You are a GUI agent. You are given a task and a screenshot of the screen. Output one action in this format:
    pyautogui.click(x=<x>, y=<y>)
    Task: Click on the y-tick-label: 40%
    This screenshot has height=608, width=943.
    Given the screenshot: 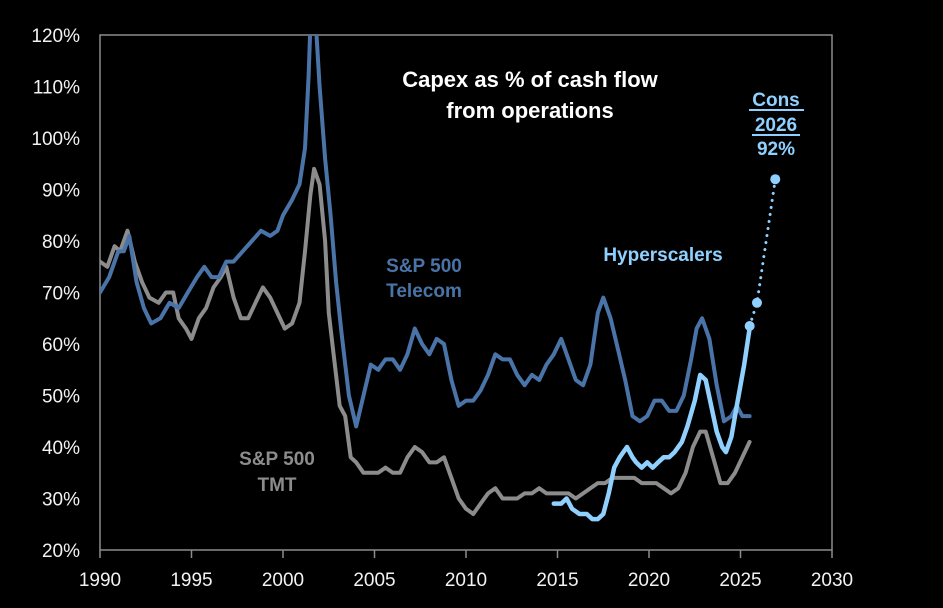 What is the action you would take?
    pyautogui.click(x=61, y=448)
    